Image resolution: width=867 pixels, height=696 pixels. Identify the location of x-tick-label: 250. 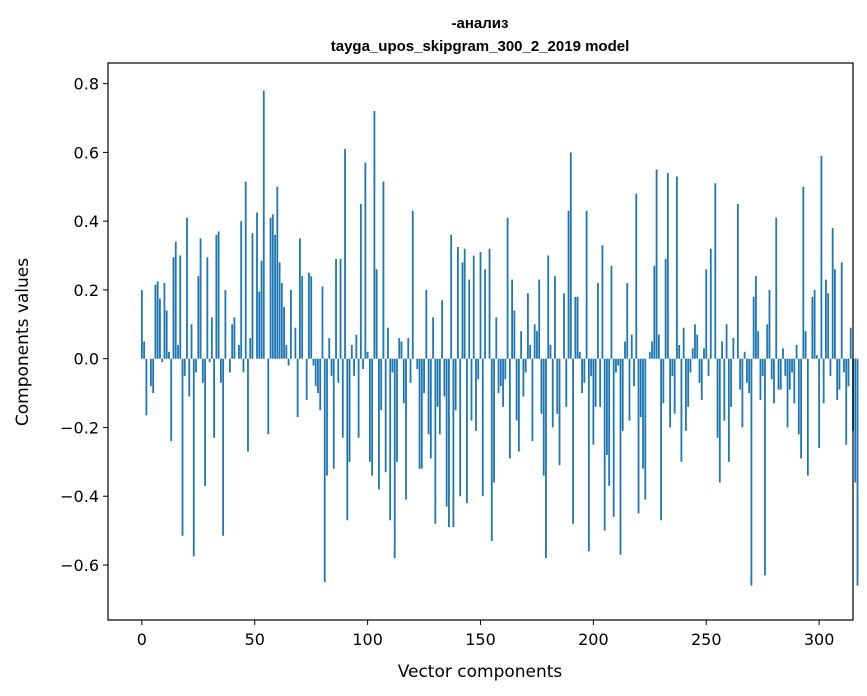
(706, 639).